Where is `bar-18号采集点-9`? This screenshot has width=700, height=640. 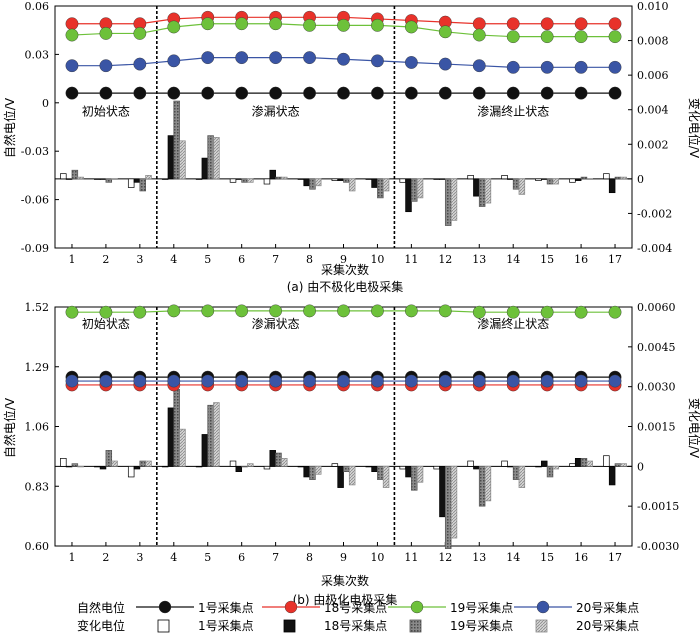
bar-18号采集点-9 is located at coordinates (340, 179).